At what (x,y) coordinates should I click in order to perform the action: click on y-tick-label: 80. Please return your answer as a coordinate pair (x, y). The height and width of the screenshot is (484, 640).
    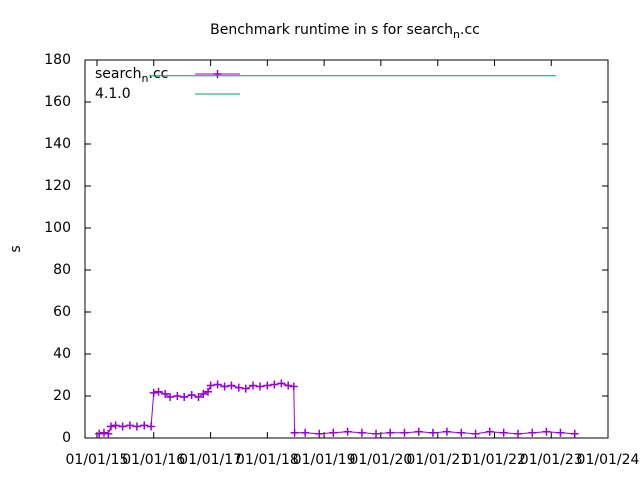
    Looking at the image, I should click on (62, 270).